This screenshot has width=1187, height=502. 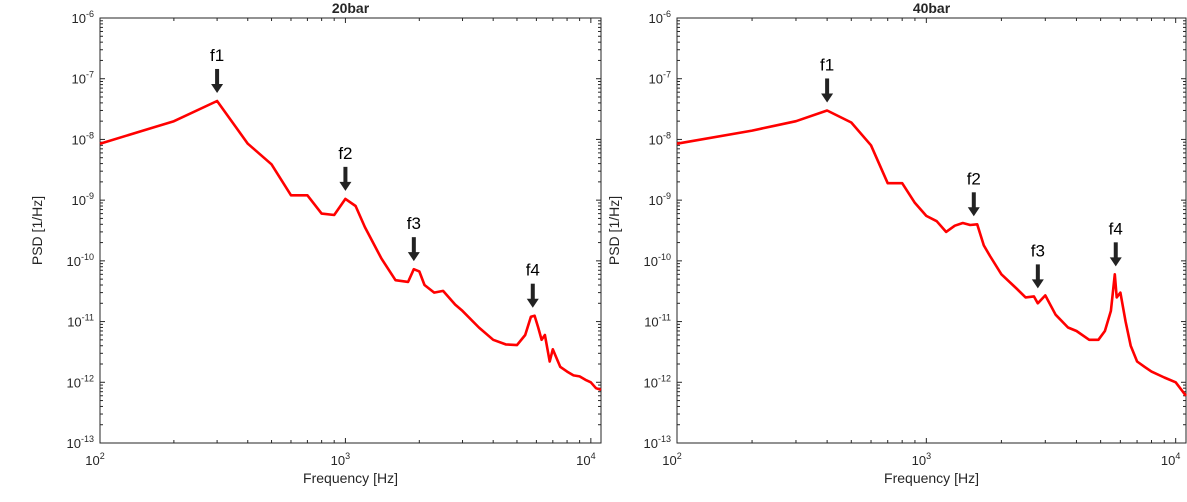 What do you see at coordinates (351, 8) in the screenshot?
I see `chart-title: 20bar` at bounding box center [351, 8].